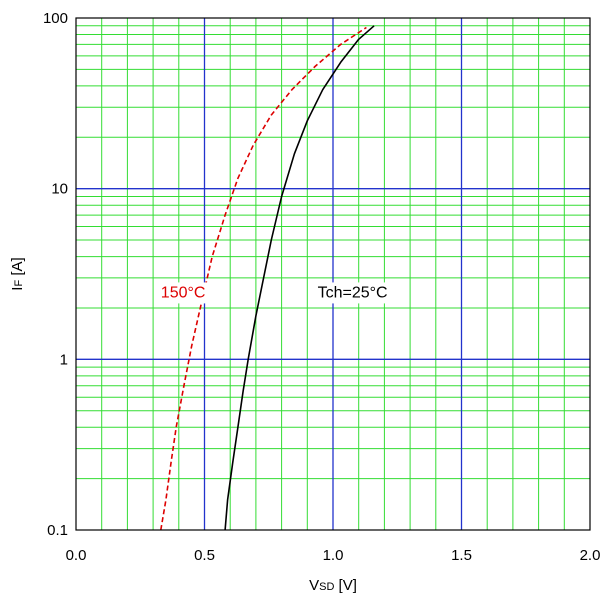 This screenshot has height=603, width=603. I want to click on y-axis-label-main: I, so click(17, 289).